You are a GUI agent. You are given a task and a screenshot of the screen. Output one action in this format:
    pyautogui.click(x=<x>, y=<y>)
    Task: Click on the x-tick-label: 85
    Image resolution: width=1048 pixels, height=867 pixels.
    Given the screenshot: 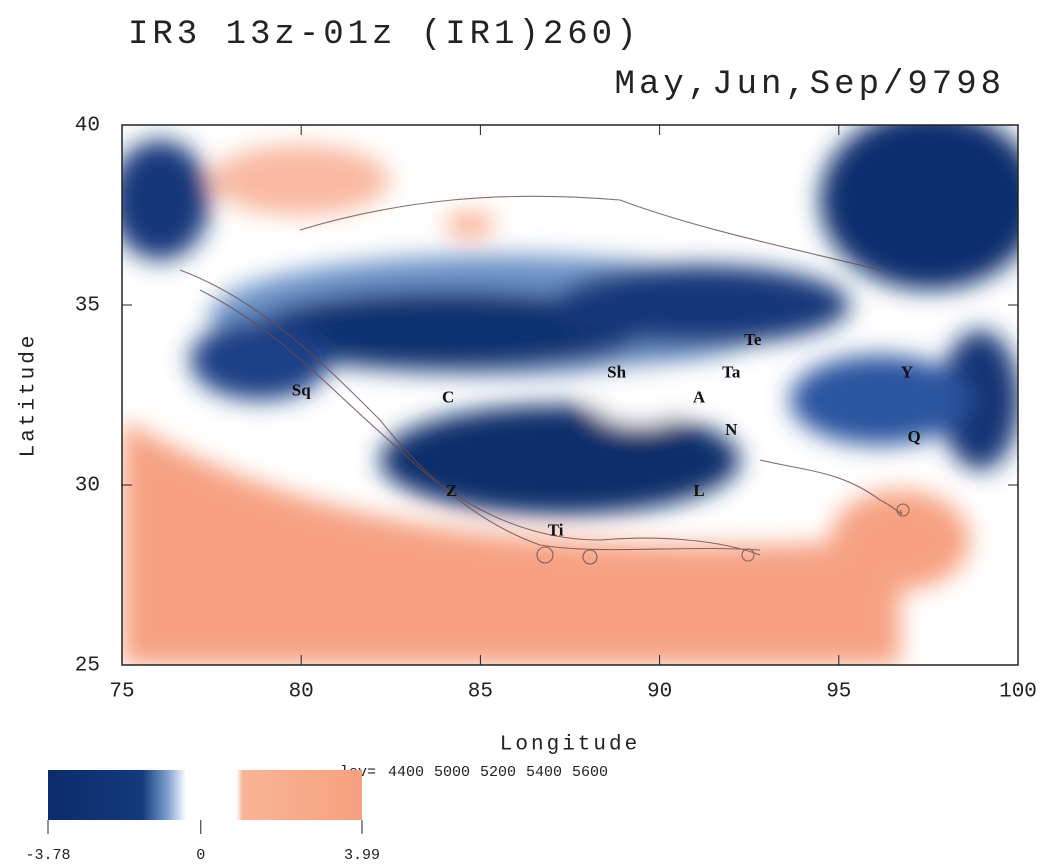 What is the action you would take?
    pyautogui.click(x=480, y=692)
    